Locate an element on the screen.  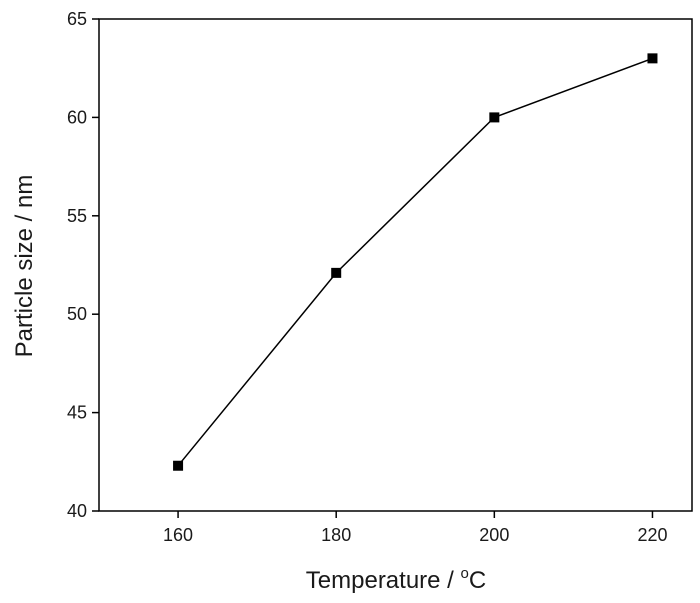
x-tick-label: 180 is located at coordinates (336, 535).